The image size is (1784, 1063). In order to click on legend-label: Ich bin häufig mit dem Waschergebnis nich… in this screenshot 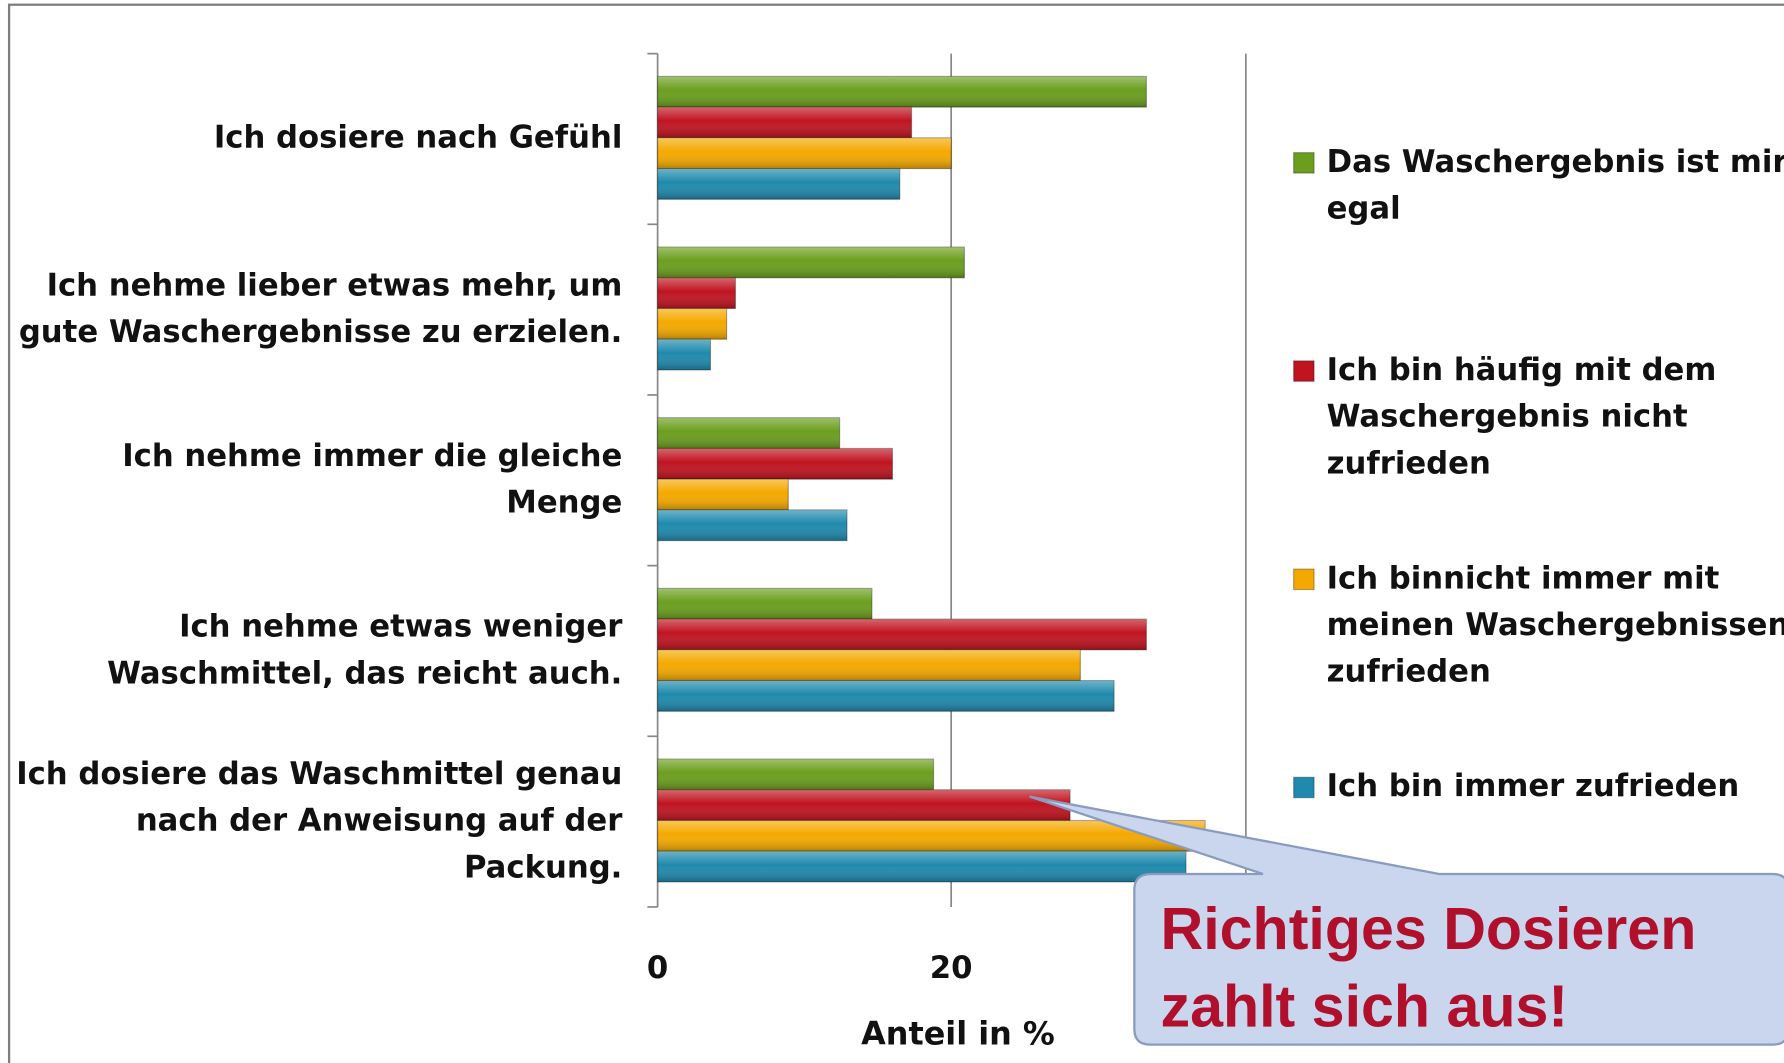, I will do `click(1522, 416)`.